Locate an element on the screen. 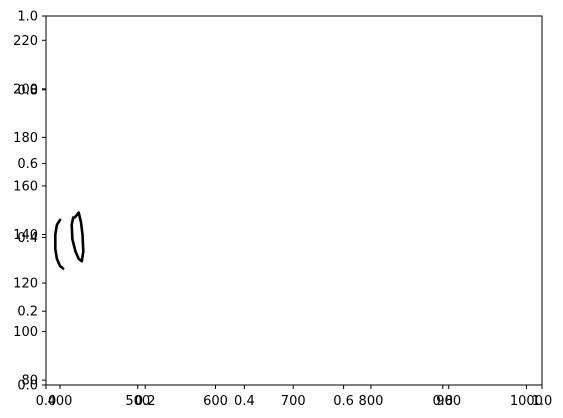 This screenshot has width=563, height=418. overlay-y-tick-label: 1.0 is located at coordinates (27, 17).